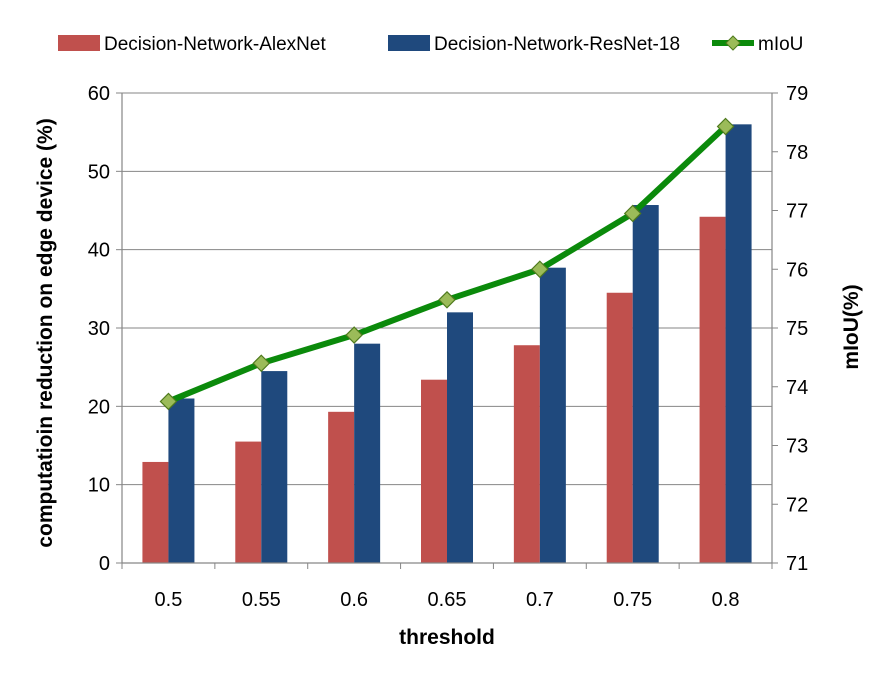 The height and width of the screenshot is (682, 894). Describe the element at coordinates (99, 486) in the screenshot. I see `y-tick-label: 10` at that location.